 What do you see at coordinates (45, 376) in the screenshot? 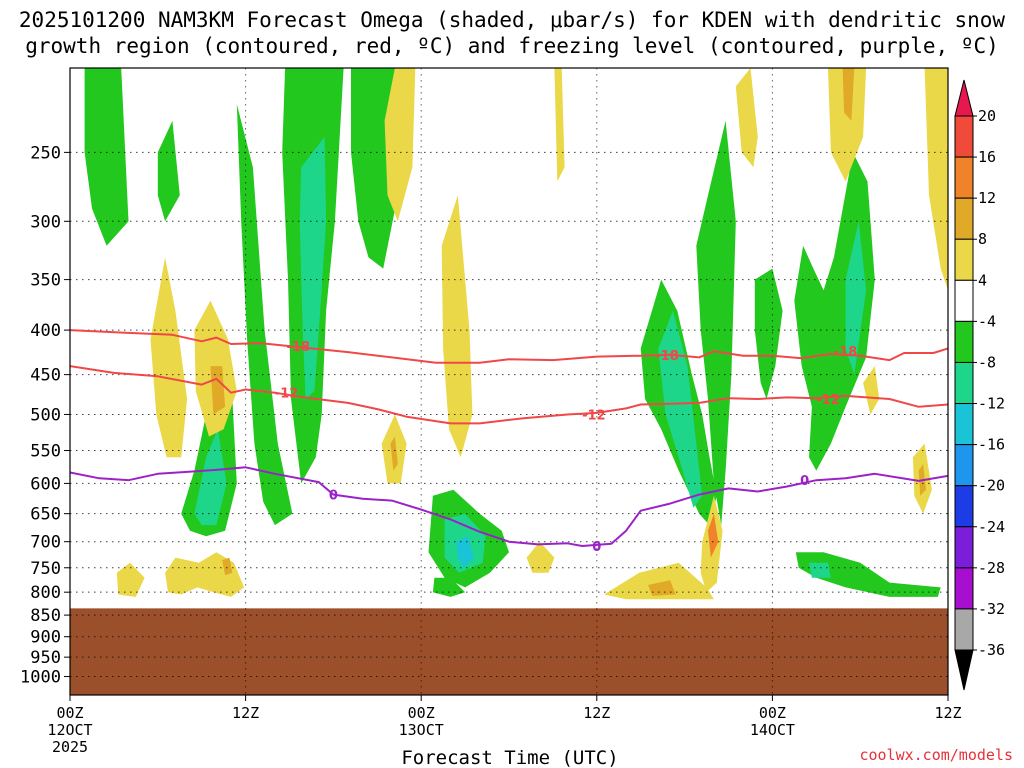
I see `y-tick-label-450: 450` at bounding box center [45, 376].